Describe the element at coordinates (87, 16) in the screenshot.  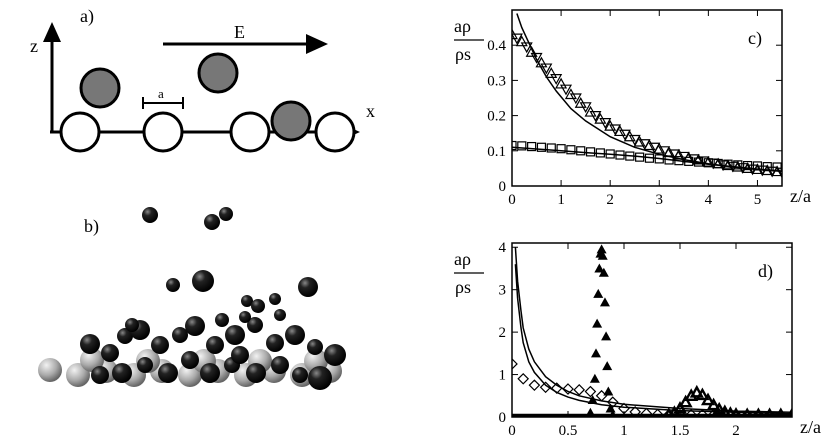
I see `panel-a-label: a)` at that location.